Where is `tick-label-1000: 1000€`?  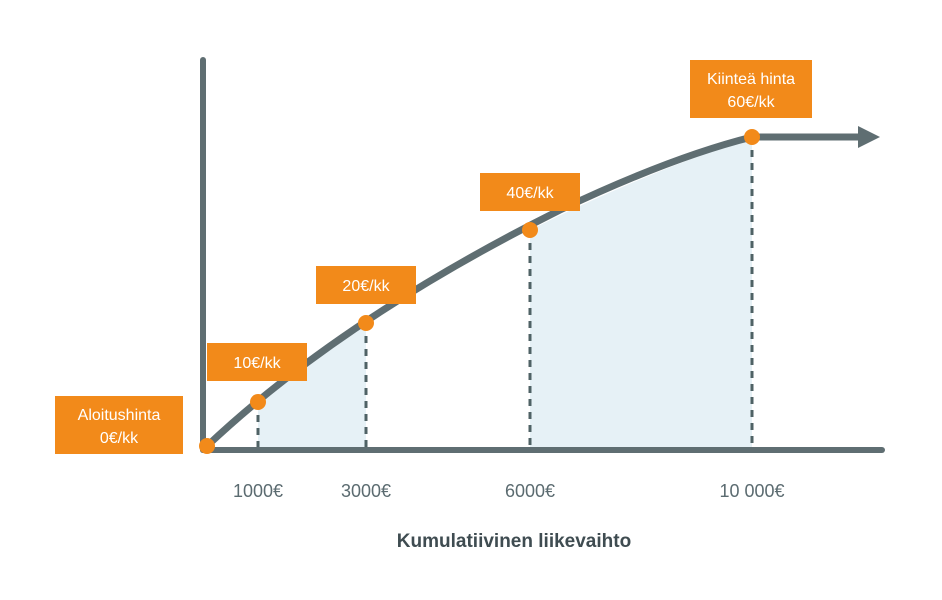
tick-label-1000: 1000€ is located at coordinates (258, 491).